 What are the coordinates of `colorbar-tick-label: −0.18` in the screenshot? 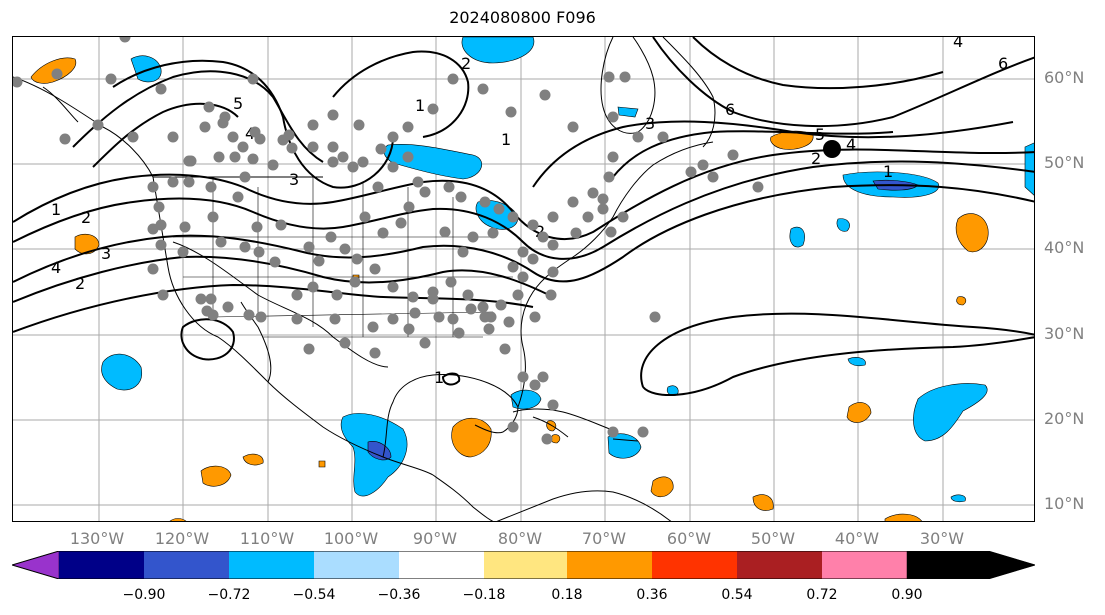 It's located at (484, 595).